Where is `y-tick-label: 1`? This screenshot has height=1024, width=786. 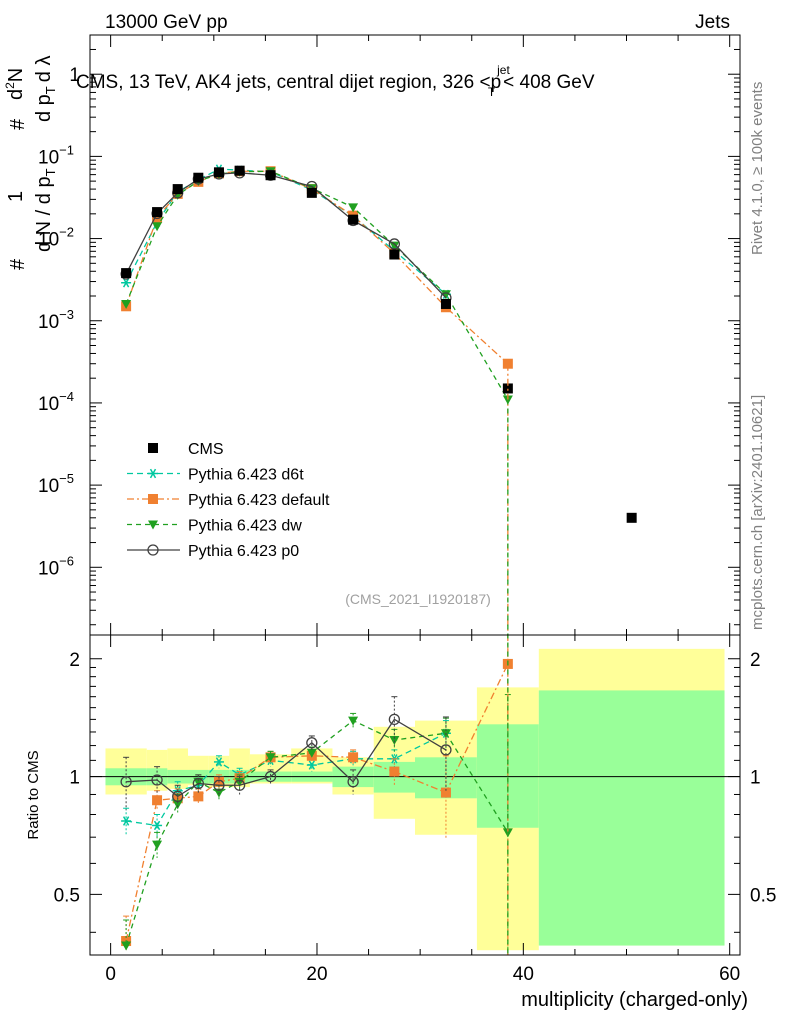
y-tick-label: 1 is located at coordinates (74, 75).